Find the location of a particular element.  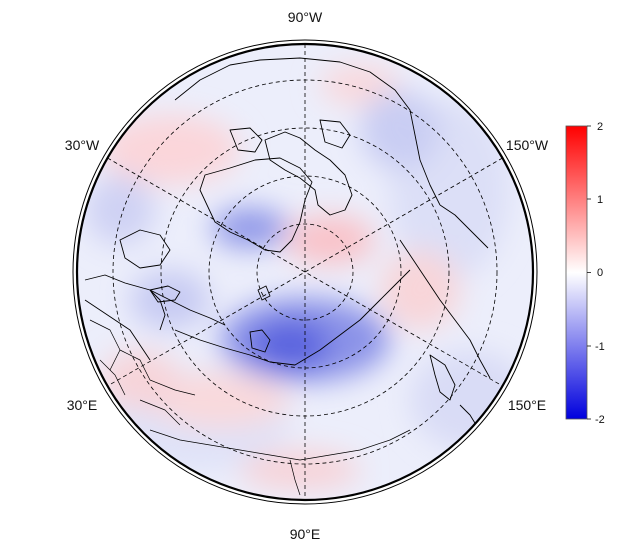

lon-label-90e: 90°E is located at coordinates (305, 534).